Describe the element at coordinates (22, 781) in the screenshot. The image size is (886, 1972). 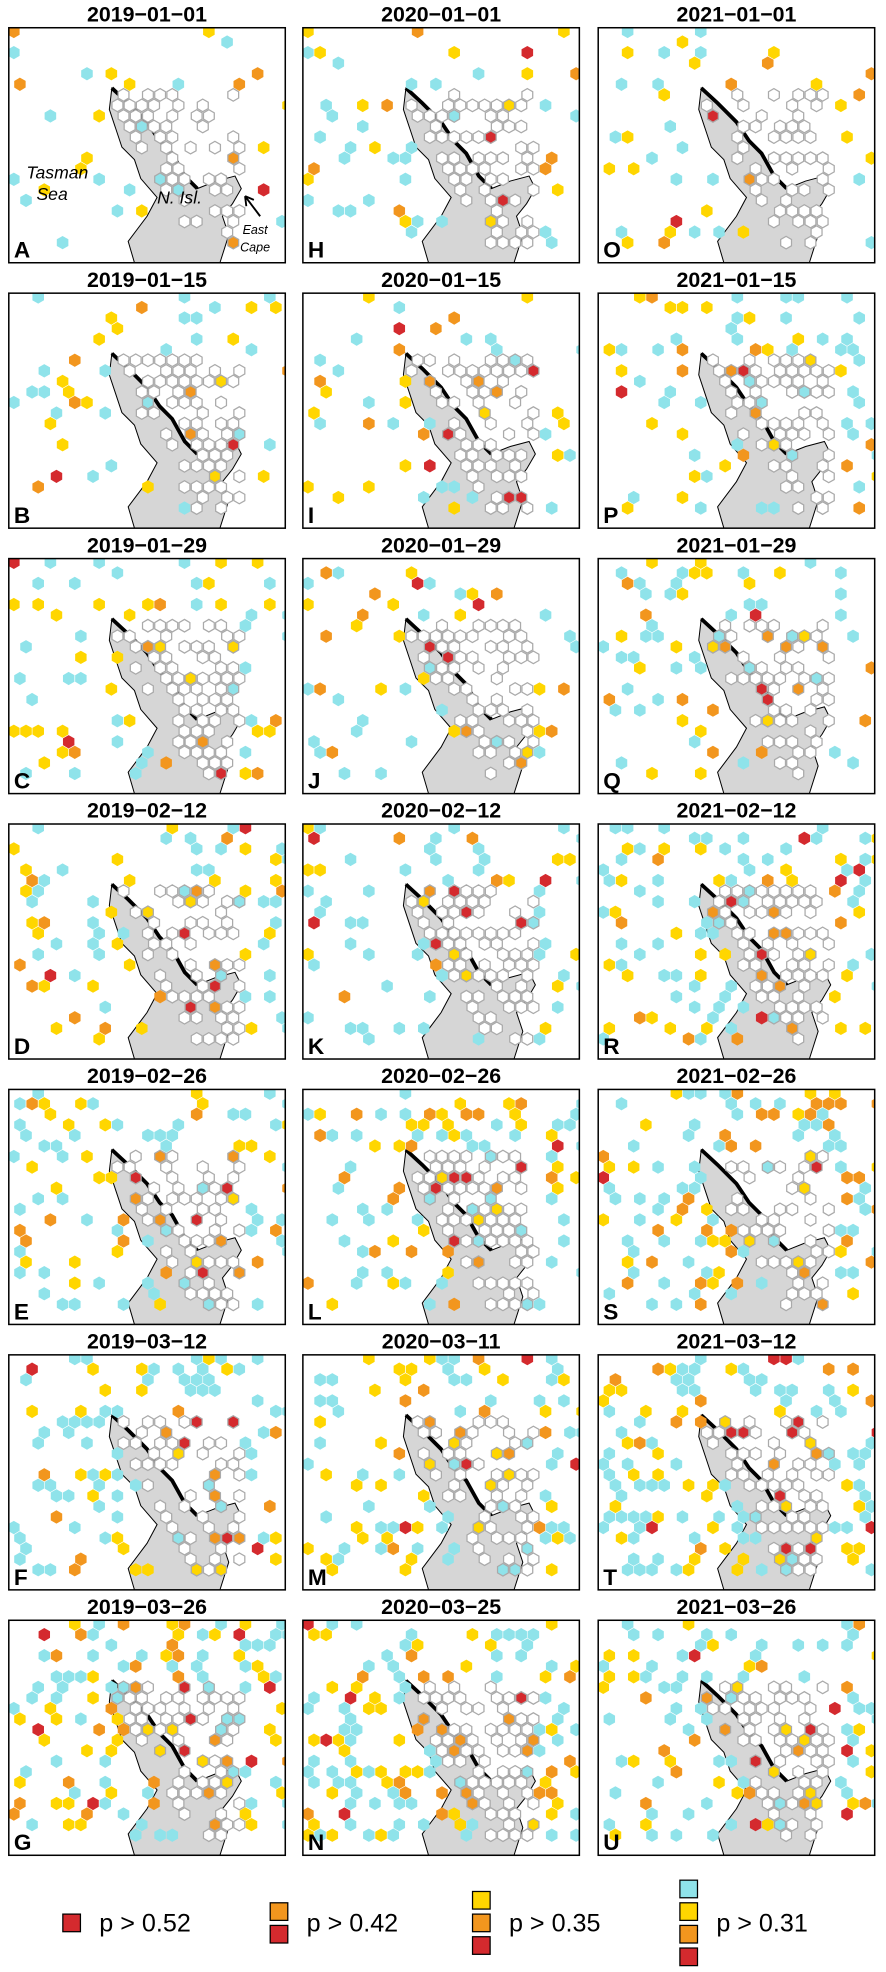
I see `panel-letter: C` at that location.